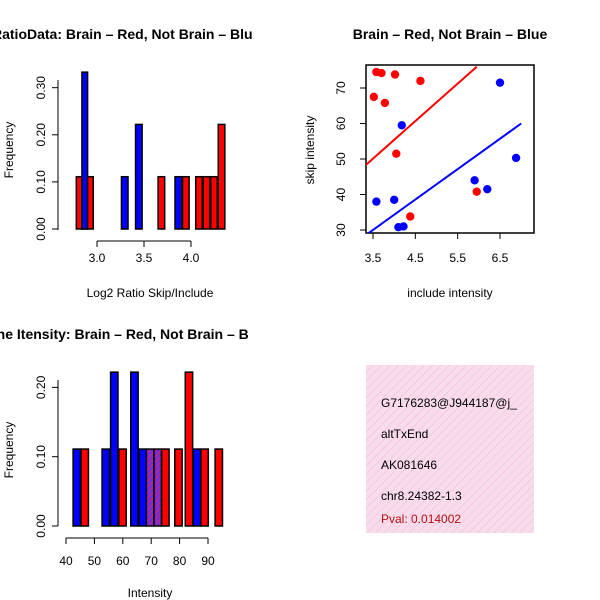  What do you see at coordinates (341, 159) in the screenshot?
I see `scatter-y-tick-label: 50` at bounding box center [341, 159].